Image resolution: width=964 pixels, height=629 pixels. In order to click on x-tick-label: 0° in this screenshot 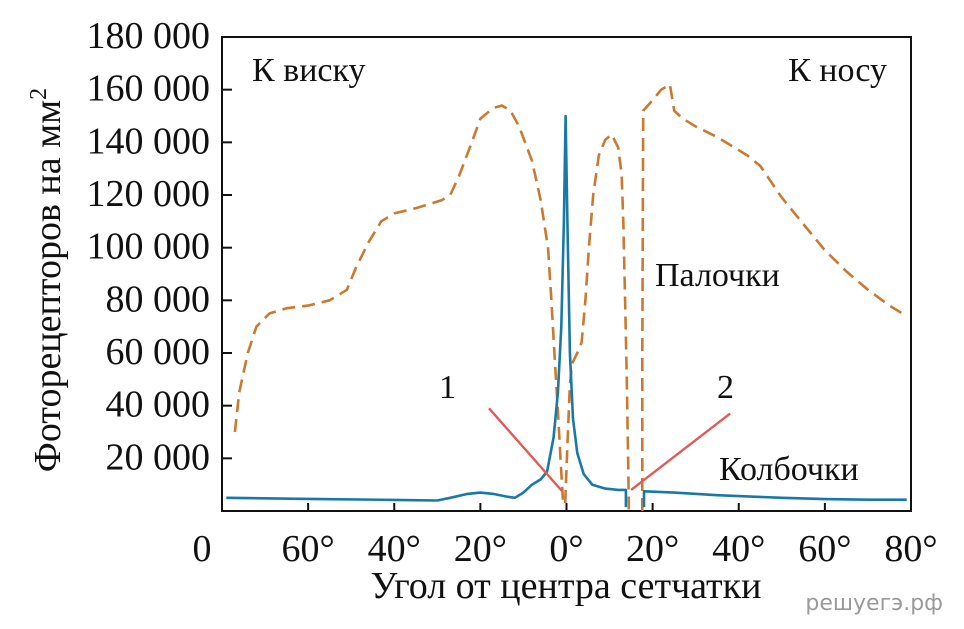, I will do `click(566, 549)`.